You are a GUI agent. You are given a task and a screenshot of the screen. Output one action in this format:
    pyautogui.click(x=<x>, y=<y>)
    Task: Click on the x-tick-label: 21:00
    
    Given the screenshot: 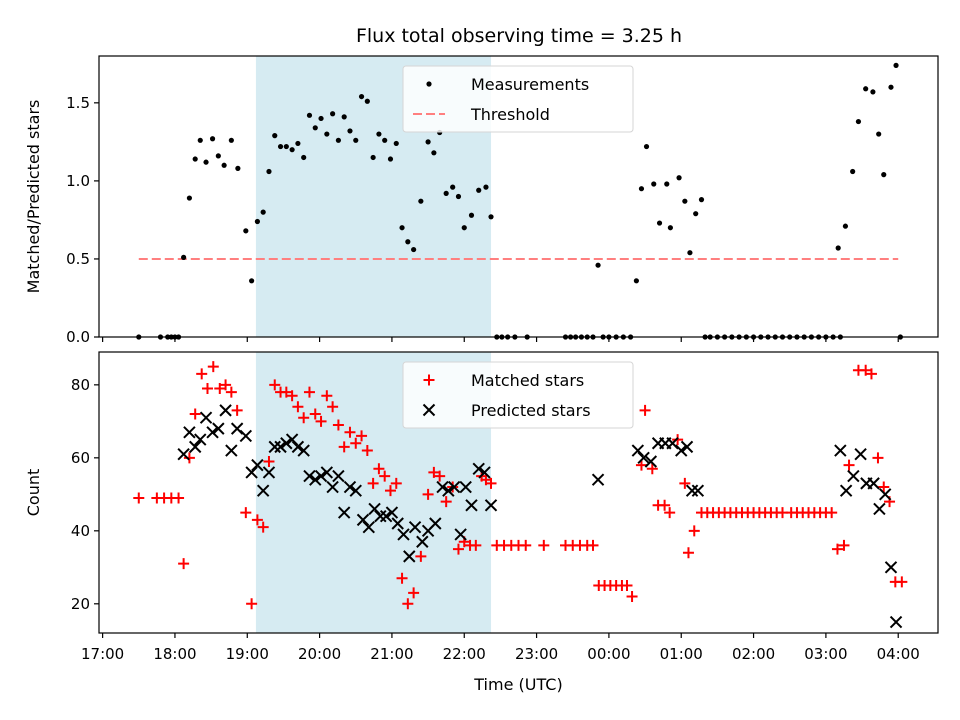 What is the action you would take?
    pyautogui.click(x=391, y=654)
    